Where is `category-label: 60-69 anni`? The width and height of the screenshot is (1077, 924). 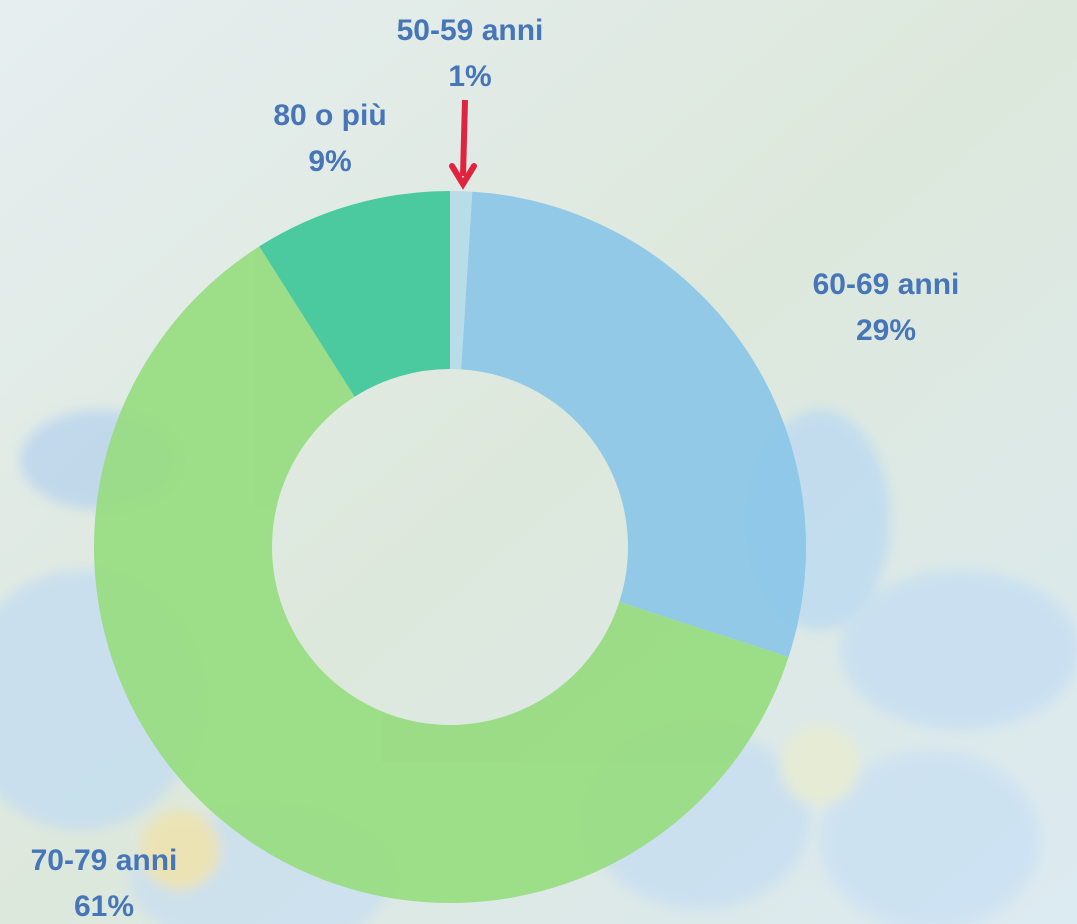
category-label: 60-69 anni is located at coordinates (886, 284).